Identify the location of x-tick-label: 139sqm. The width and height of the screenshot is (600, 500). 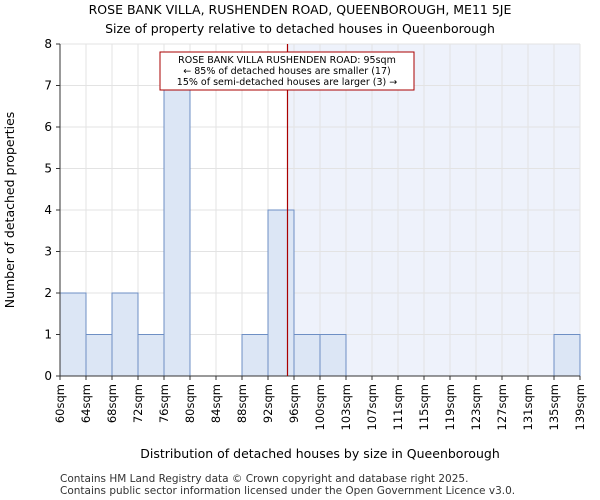
(580, 407).